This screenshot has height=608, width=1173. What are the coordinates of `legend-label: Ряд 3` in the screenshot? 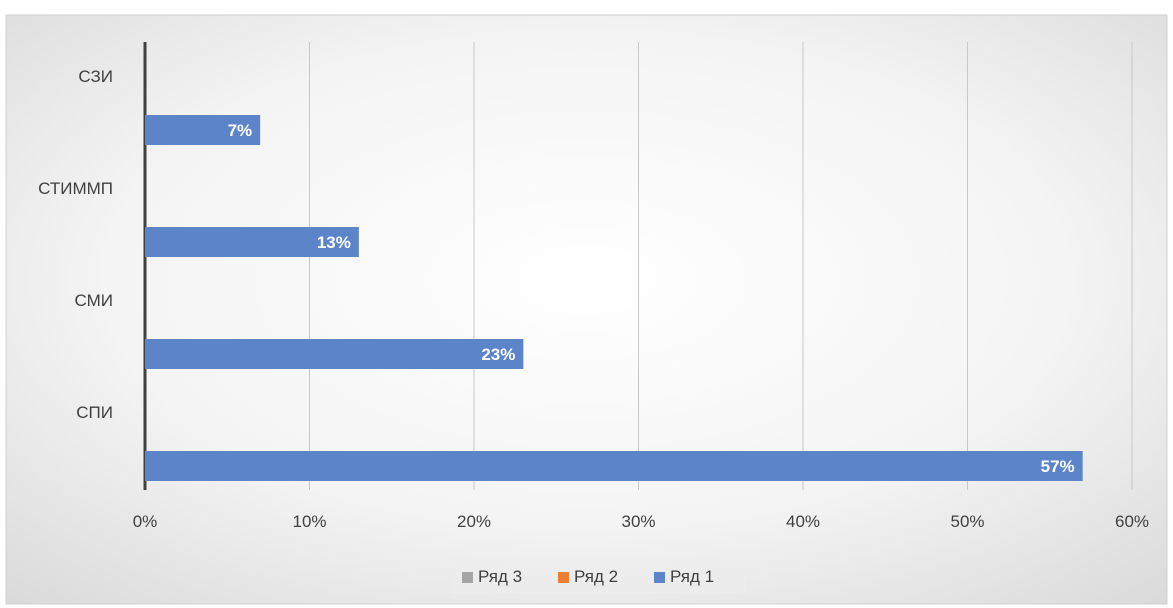 It's located at (500, 576).